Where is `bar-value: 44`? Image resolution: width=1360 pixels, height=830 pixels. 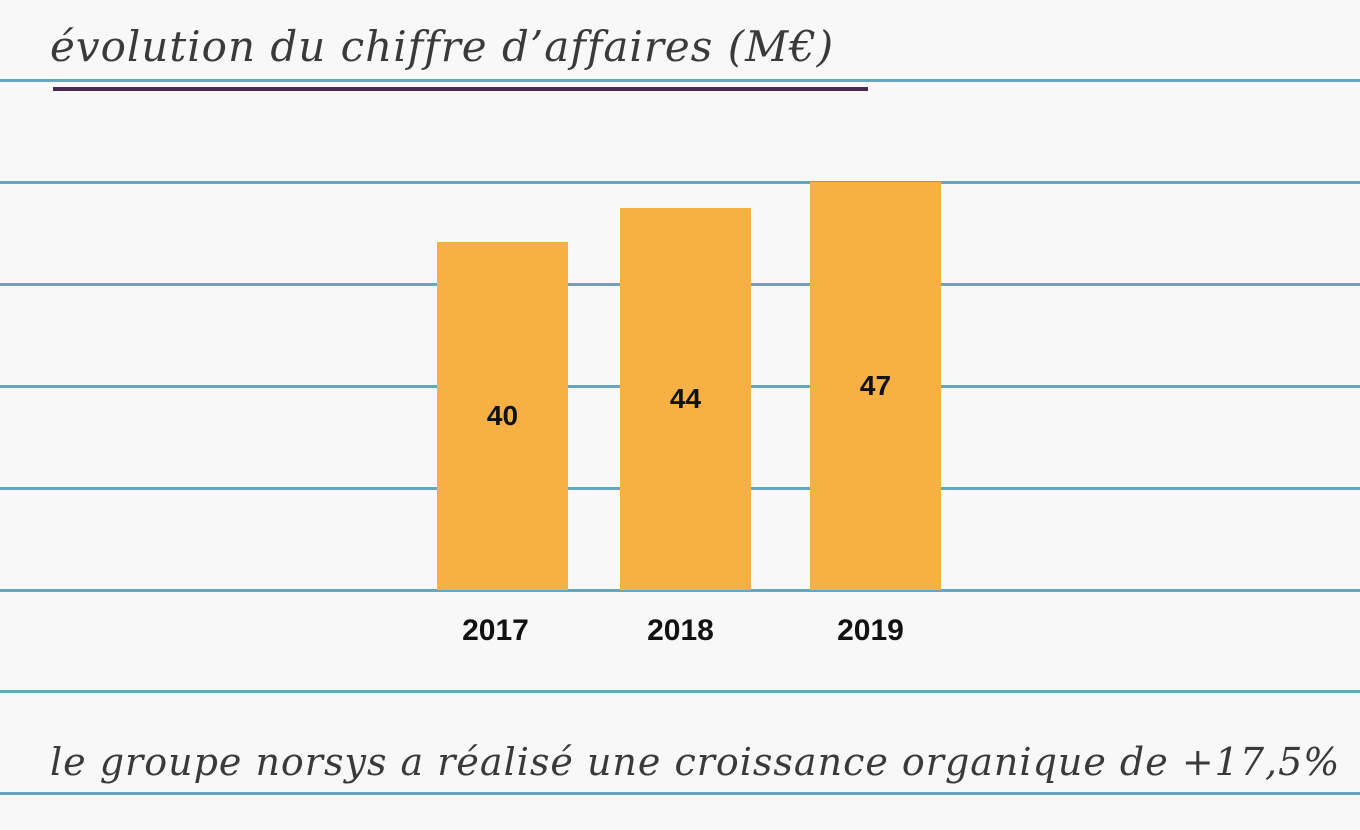 bar-value: 44 is located at coordinates (685, 398).